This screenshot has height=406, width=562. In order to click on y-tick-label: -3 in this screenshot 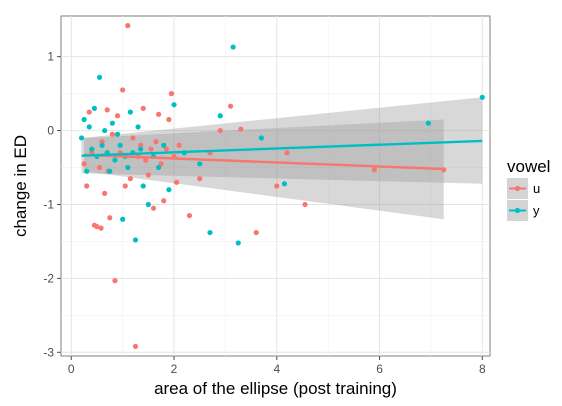, I will do `click(48, 352)`.